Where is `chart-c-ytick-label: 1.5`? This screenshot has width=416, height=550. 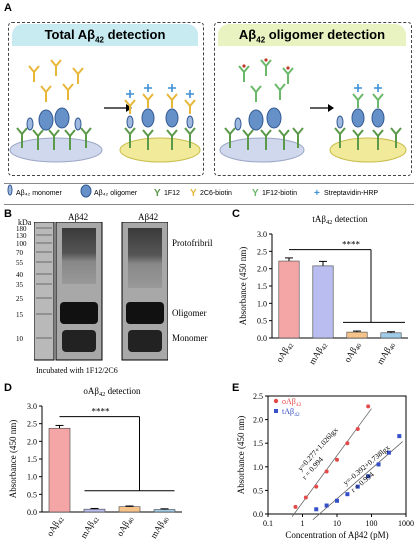 chart-c-ytick-label: 1.5 is located at coordinates (262, 286).